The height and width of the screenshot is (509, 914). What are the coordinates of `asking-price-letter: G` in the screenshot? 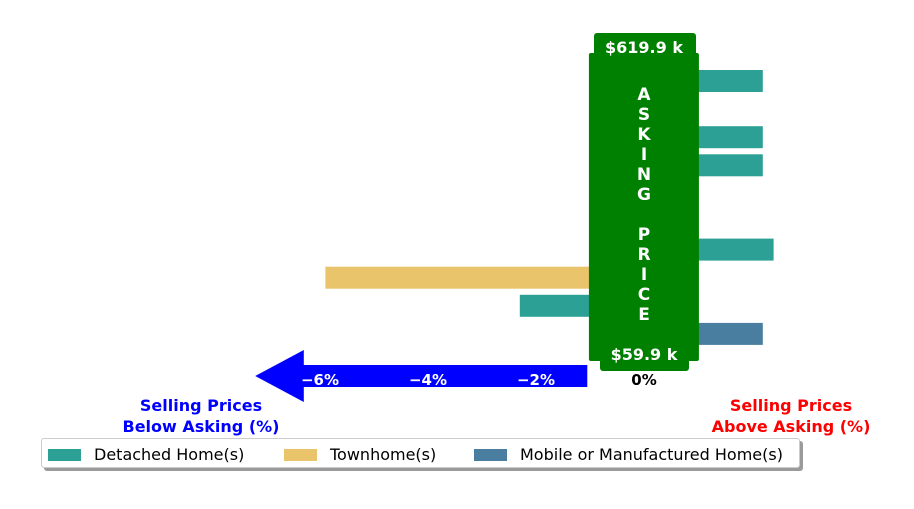 It's located at (644, 195).